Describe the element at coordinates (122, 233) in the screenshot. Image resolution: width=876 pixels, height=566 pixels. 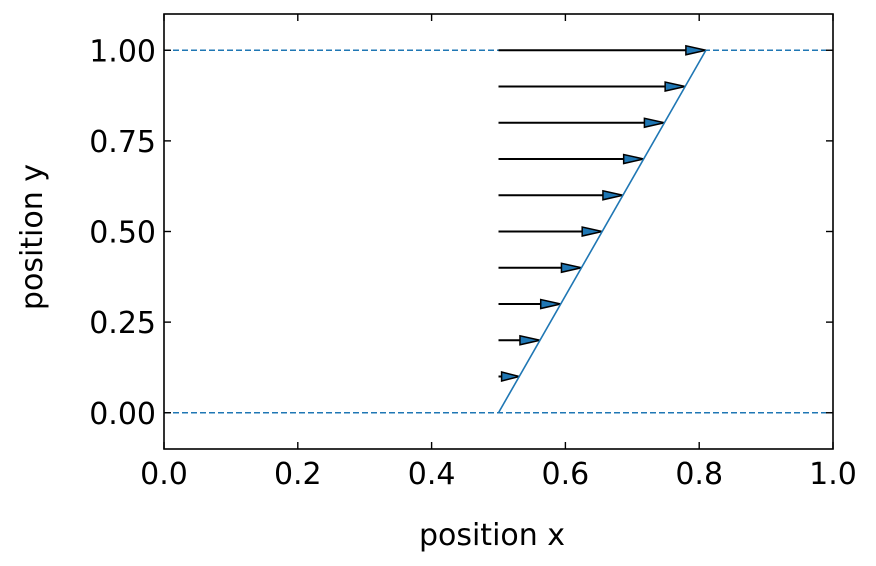
I see `y-tick-label-2: 0.50` at that location.